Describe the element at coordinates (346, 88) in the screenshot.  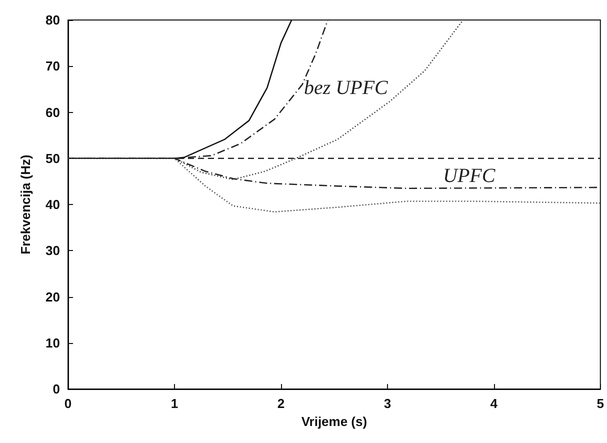
I see `annotation: bez UPFC` at that location.